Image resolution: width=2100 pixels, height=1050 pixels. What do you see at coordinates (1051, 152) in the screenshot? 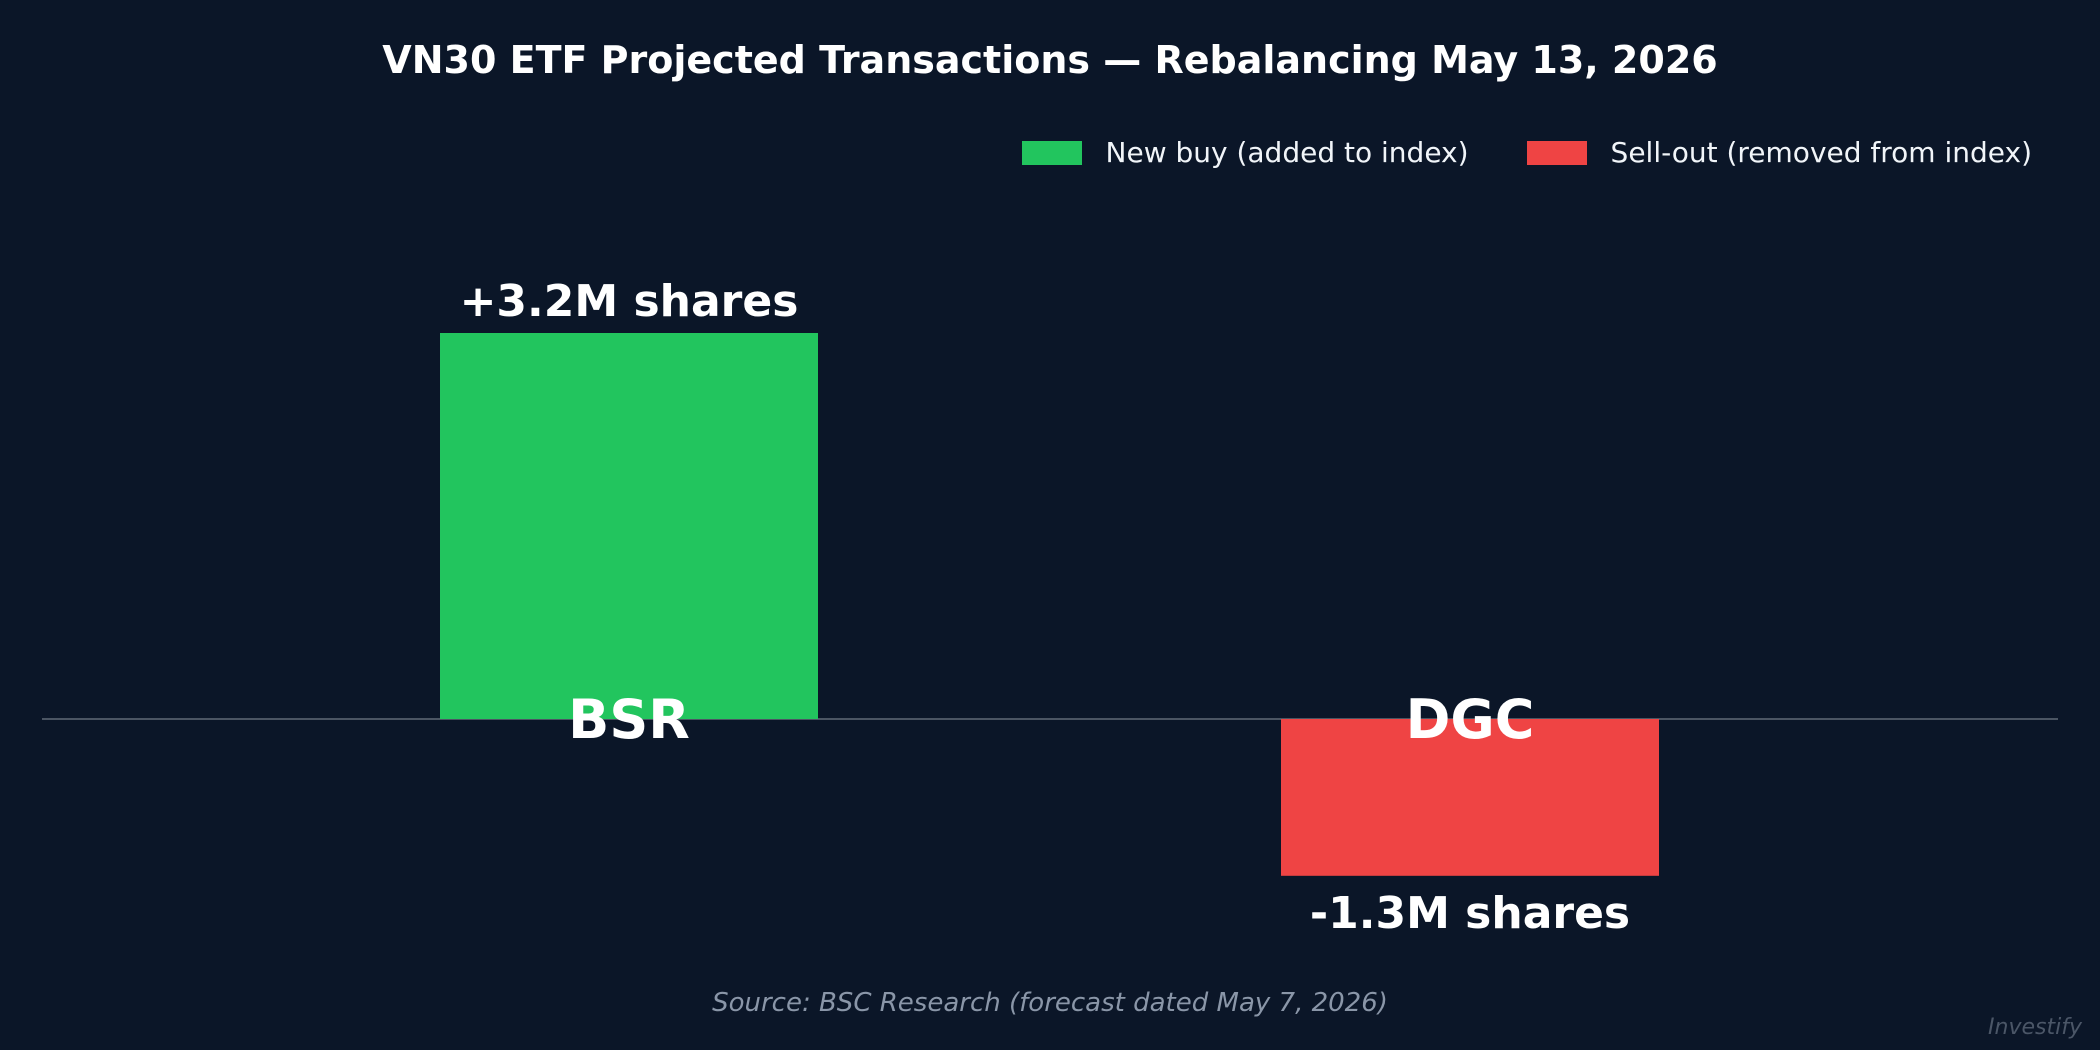
I see `legend-swatch-new-buy` at bounding box center [1051, 152].